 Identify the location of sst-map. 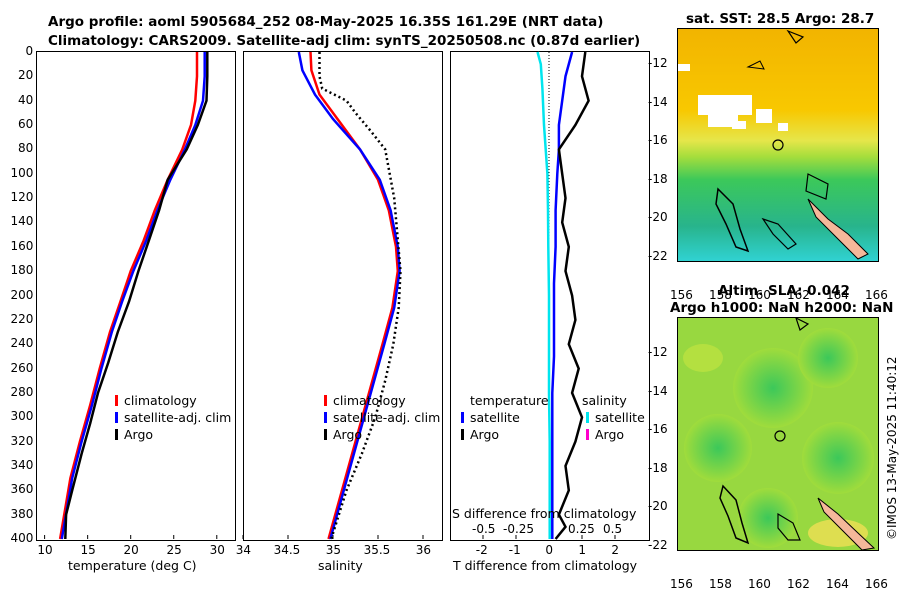
(778, 145).